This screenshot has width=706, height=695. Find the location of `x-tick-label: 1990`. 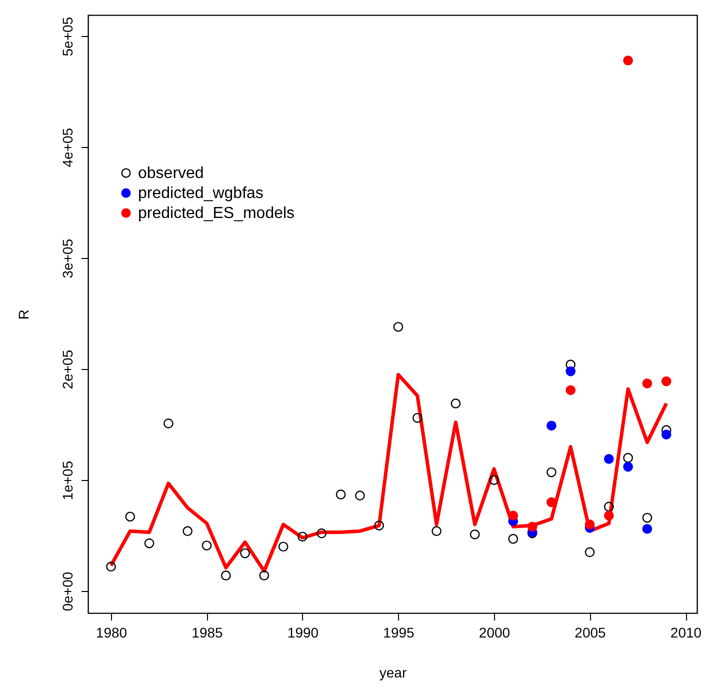

x-tick-label: 1990 is located at coordinates (303, 632).